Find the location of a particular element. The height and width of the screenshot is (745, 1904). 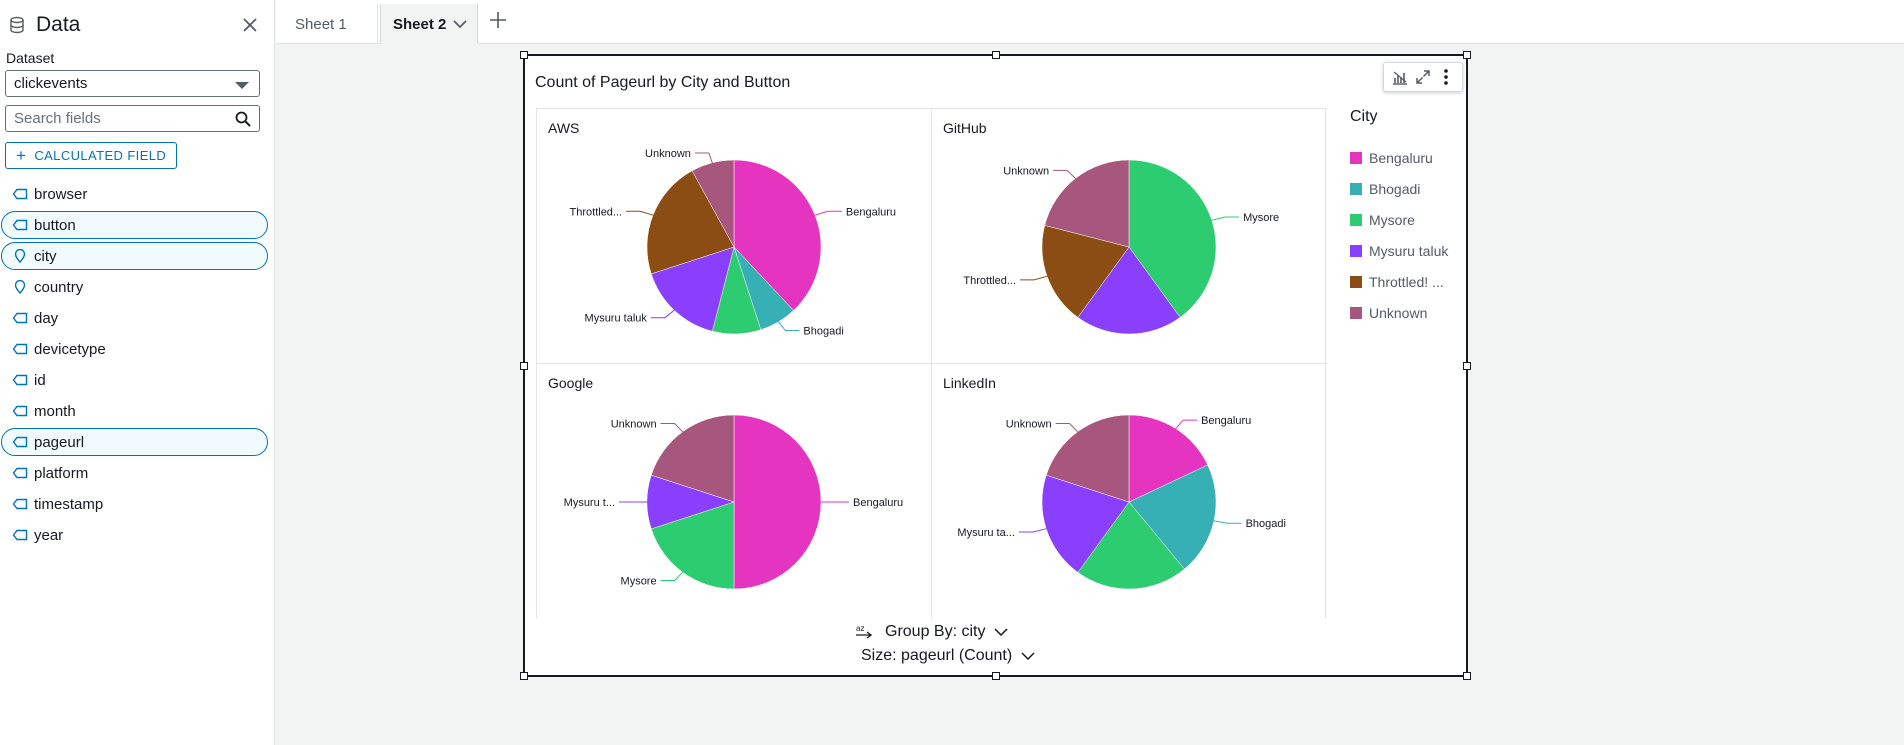

field-item-year: year is located at coordinates (134, 535).